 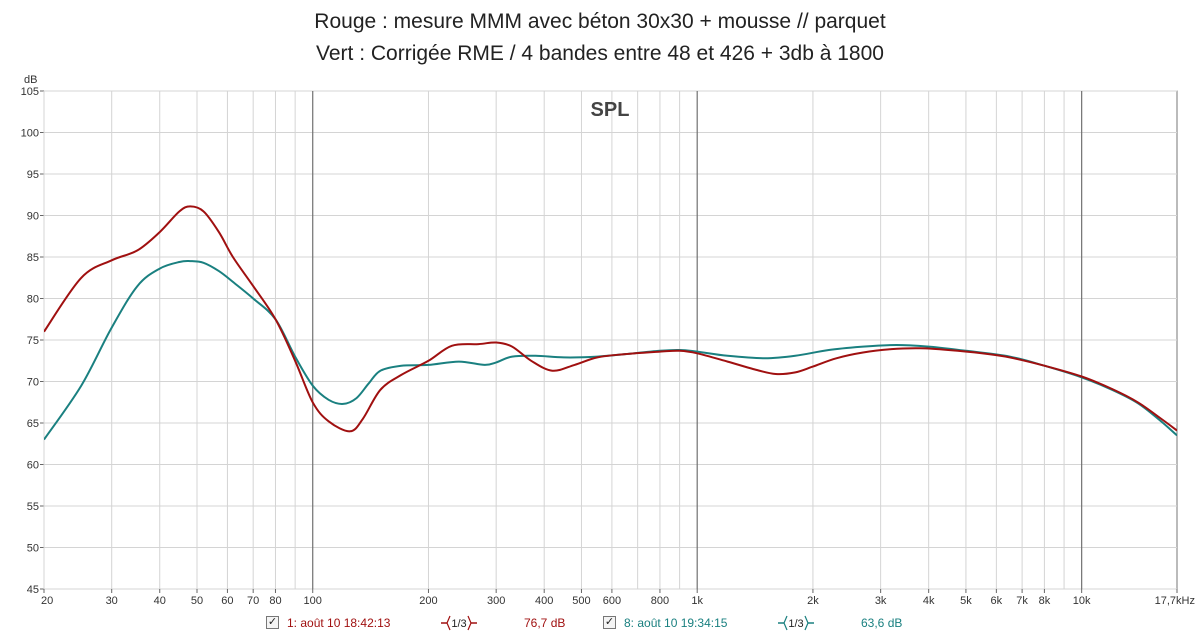 I want to click on series-1-smoothing-text: 1/3, so click(x=458, y=624).